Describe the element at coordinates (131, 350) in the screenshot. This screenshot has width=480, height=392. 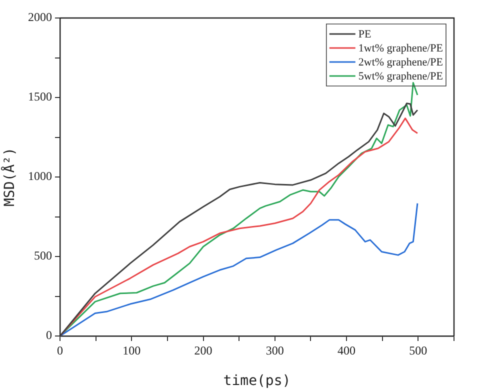
I see `x-tick-label: 100` at that location.